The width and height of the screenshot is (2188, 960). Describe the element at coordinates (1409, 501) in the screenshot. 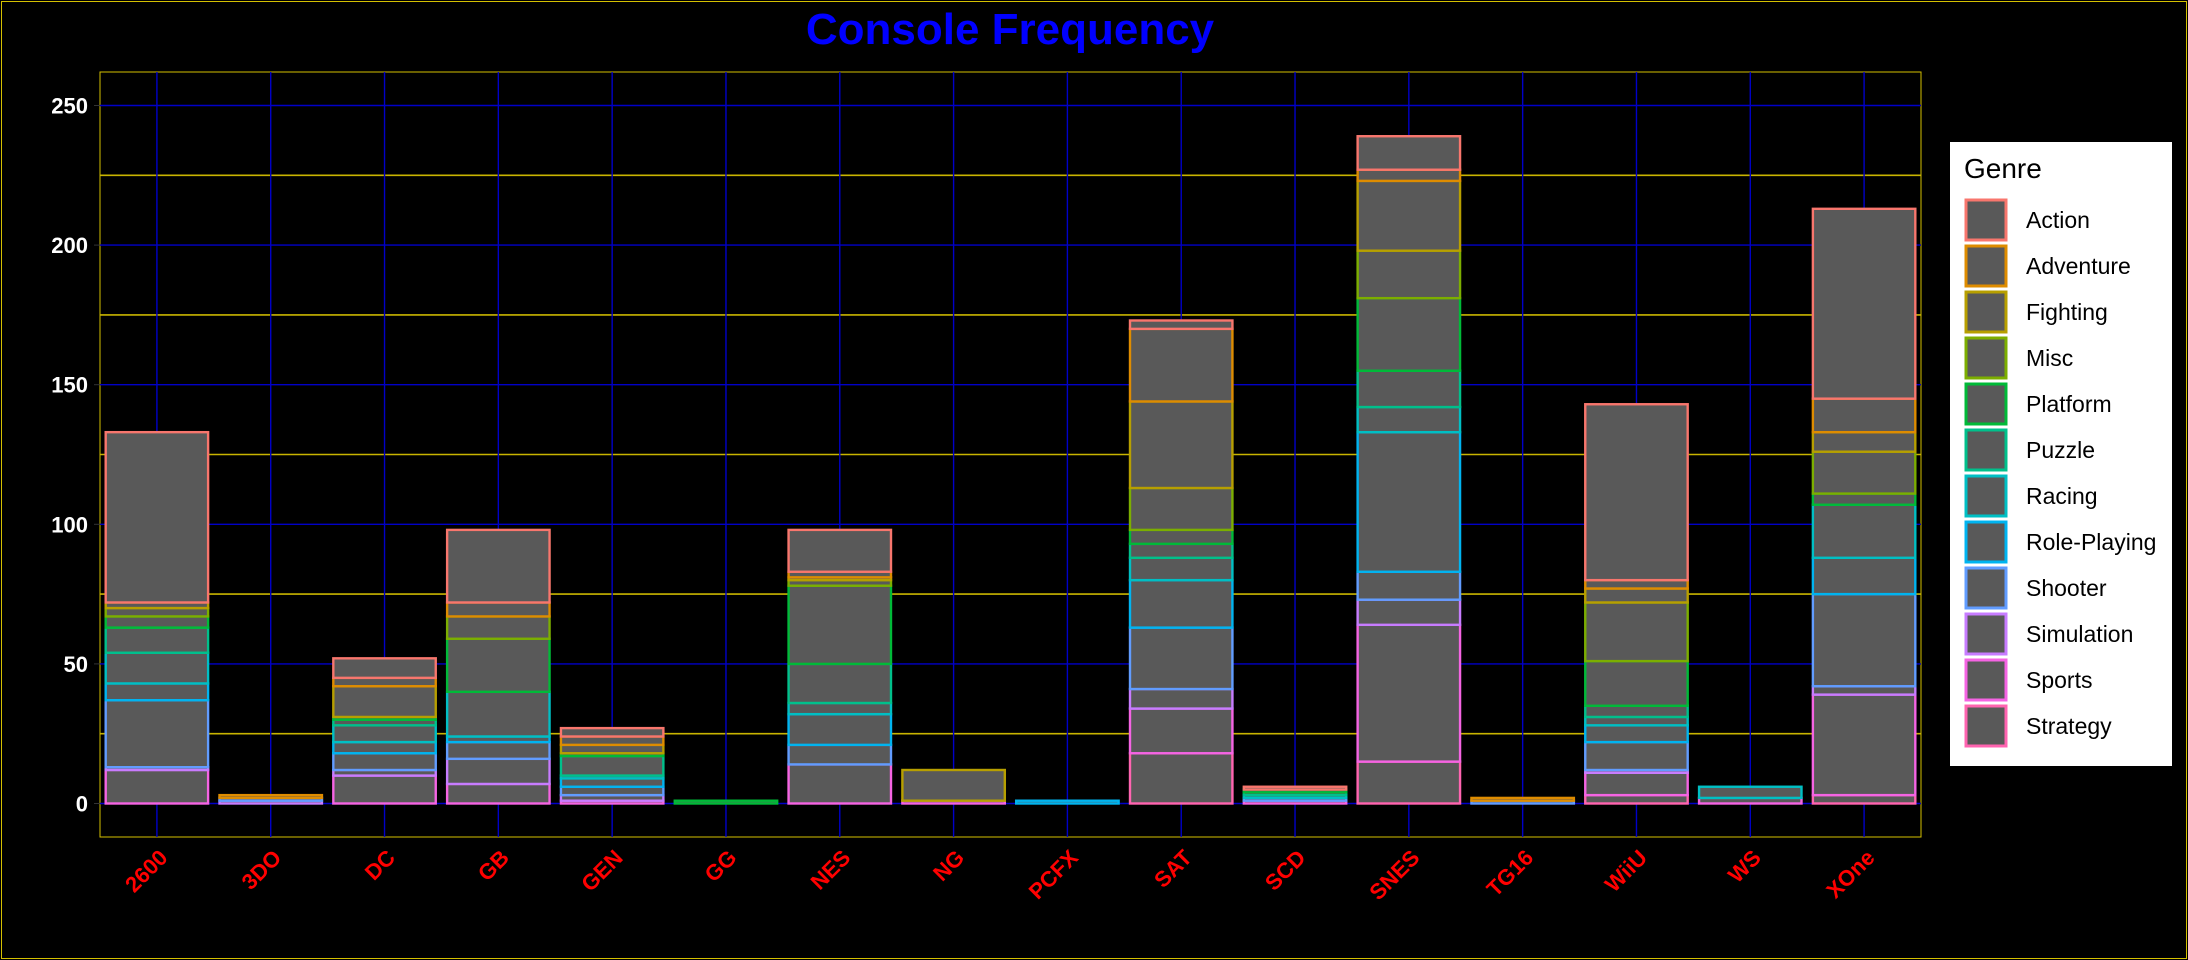

I see `bar-segment-SNES-Role-Playing` at that location.